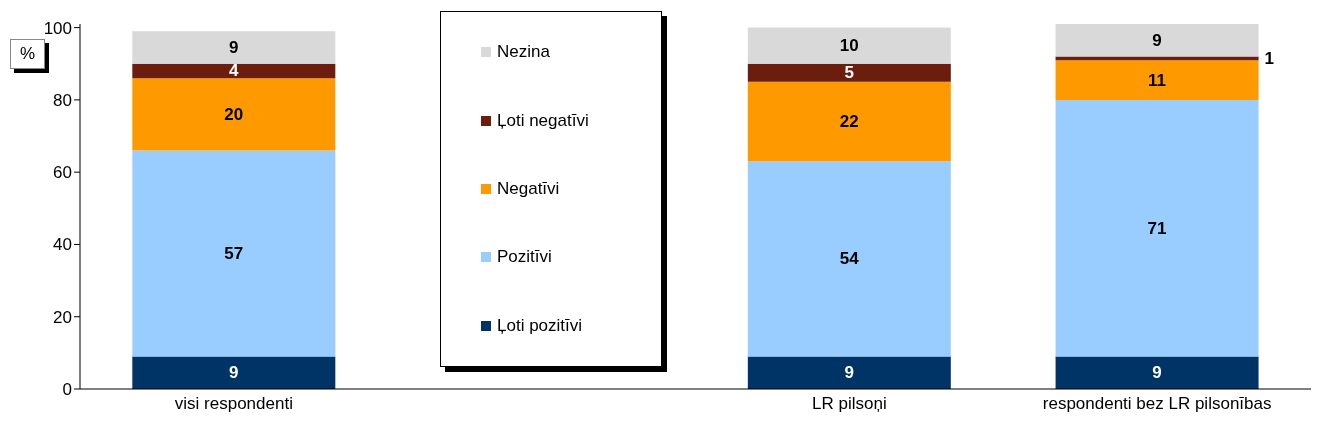 The width and height of the screenshot is (1323, 427). Describe the element at coordinates (524, 257) in the screenshot. I see `legend-label: Pozitīvi` at that location.